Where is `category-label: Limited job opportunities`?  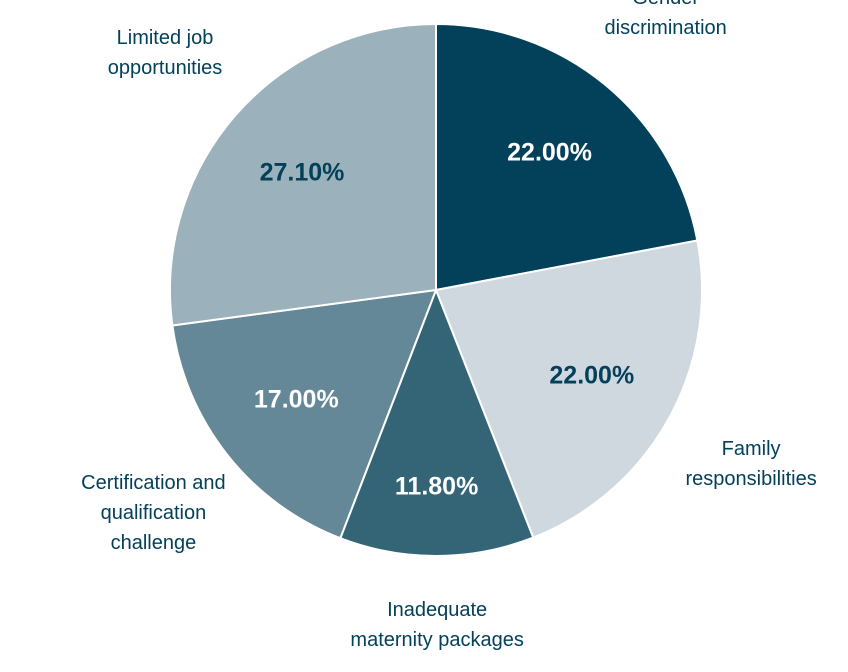 category-label: Limited job opportunities is located at coordinates (165, 53).